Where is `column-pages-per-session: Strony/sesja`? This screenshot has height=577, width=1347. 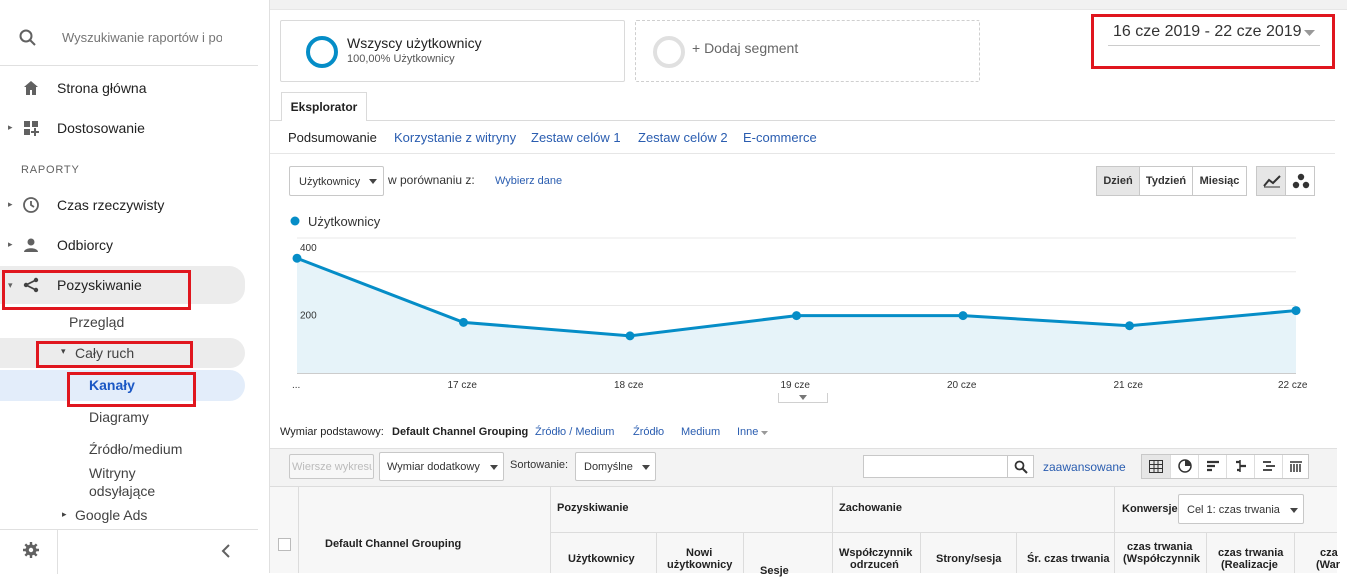 column-pages-per-session: Strony/sesja is located at coordinates (969, 559).